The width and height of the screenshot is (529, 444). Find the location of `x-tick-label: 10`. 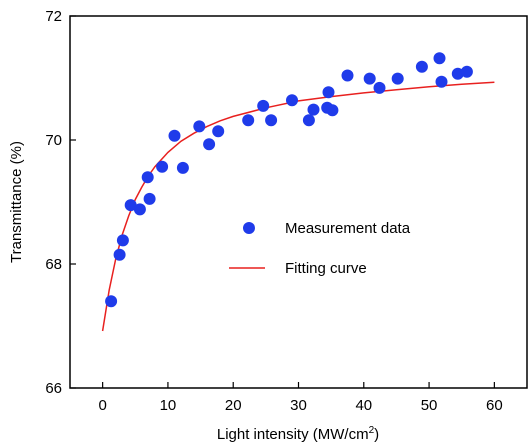

x-tick-label: 10 is located at coordinates (168, 405).